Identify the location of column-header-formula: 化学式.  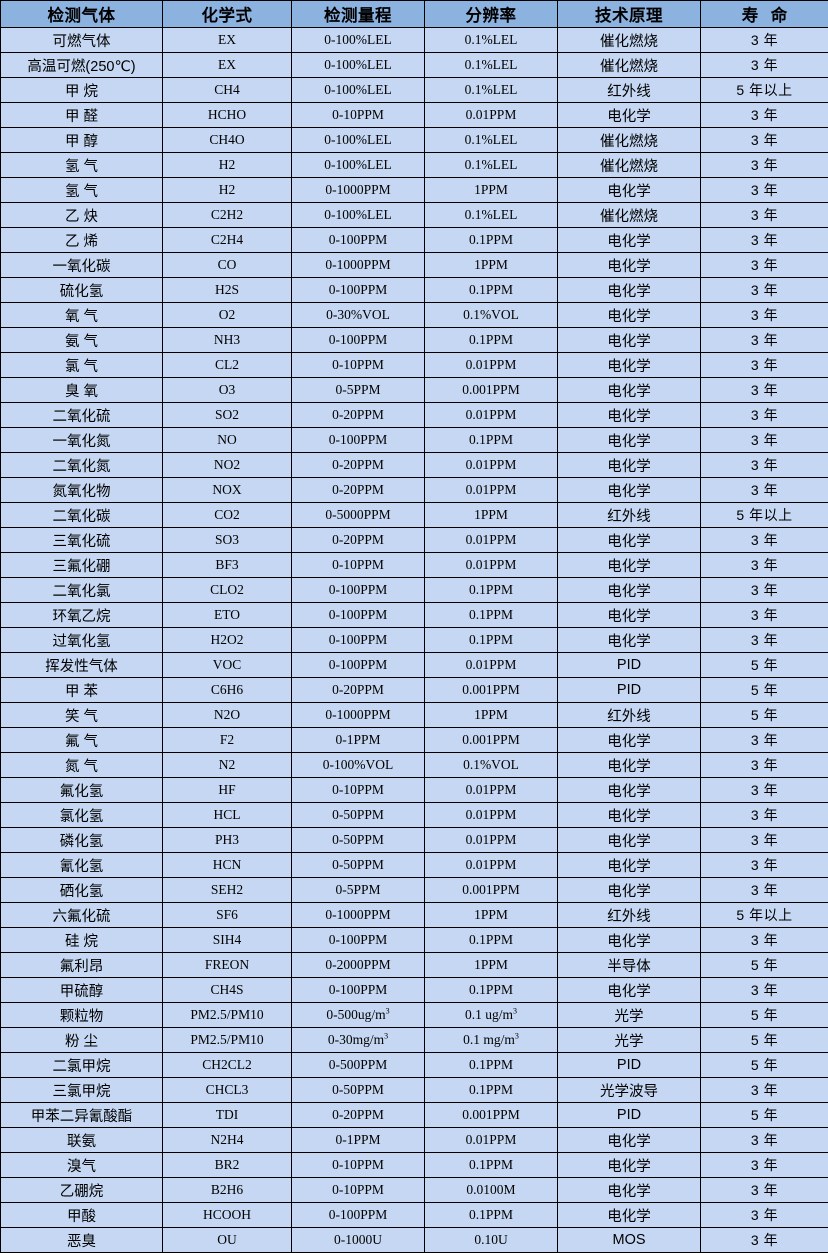
(227, 14).